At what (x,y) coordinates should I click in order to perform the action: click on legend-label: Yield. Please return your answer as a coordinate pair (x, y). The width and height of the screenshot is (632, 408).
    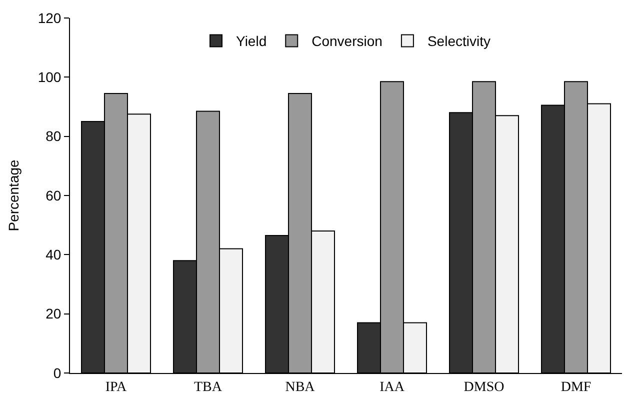
    Looking at the image, I should click on (251, 41).